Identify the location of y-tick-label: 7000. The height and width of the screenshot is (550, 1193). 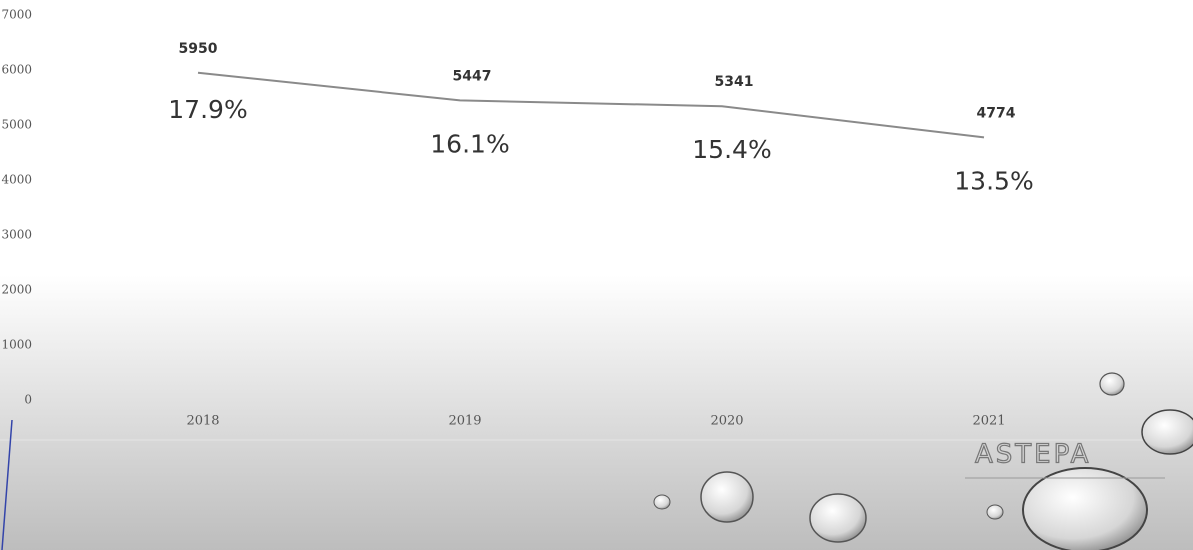
(16, 15).